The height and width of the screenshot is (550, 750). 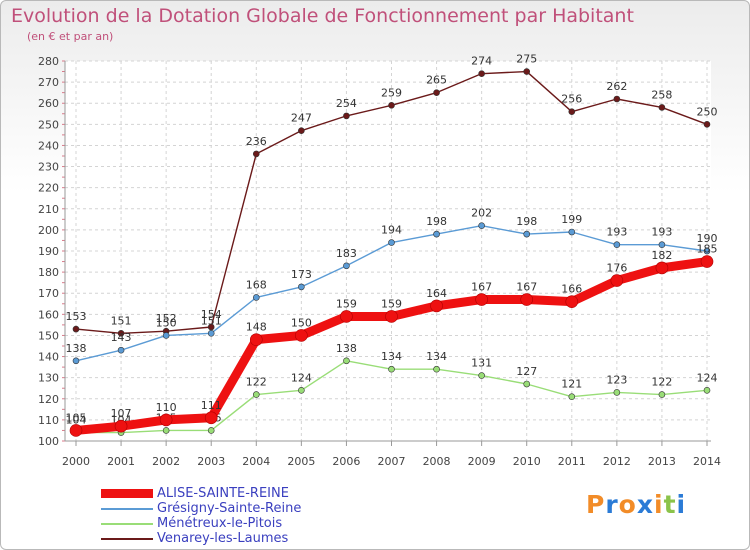 I want to click on data-label-m-n-treux-le-pitois: 104, so click(x=76, y=420).